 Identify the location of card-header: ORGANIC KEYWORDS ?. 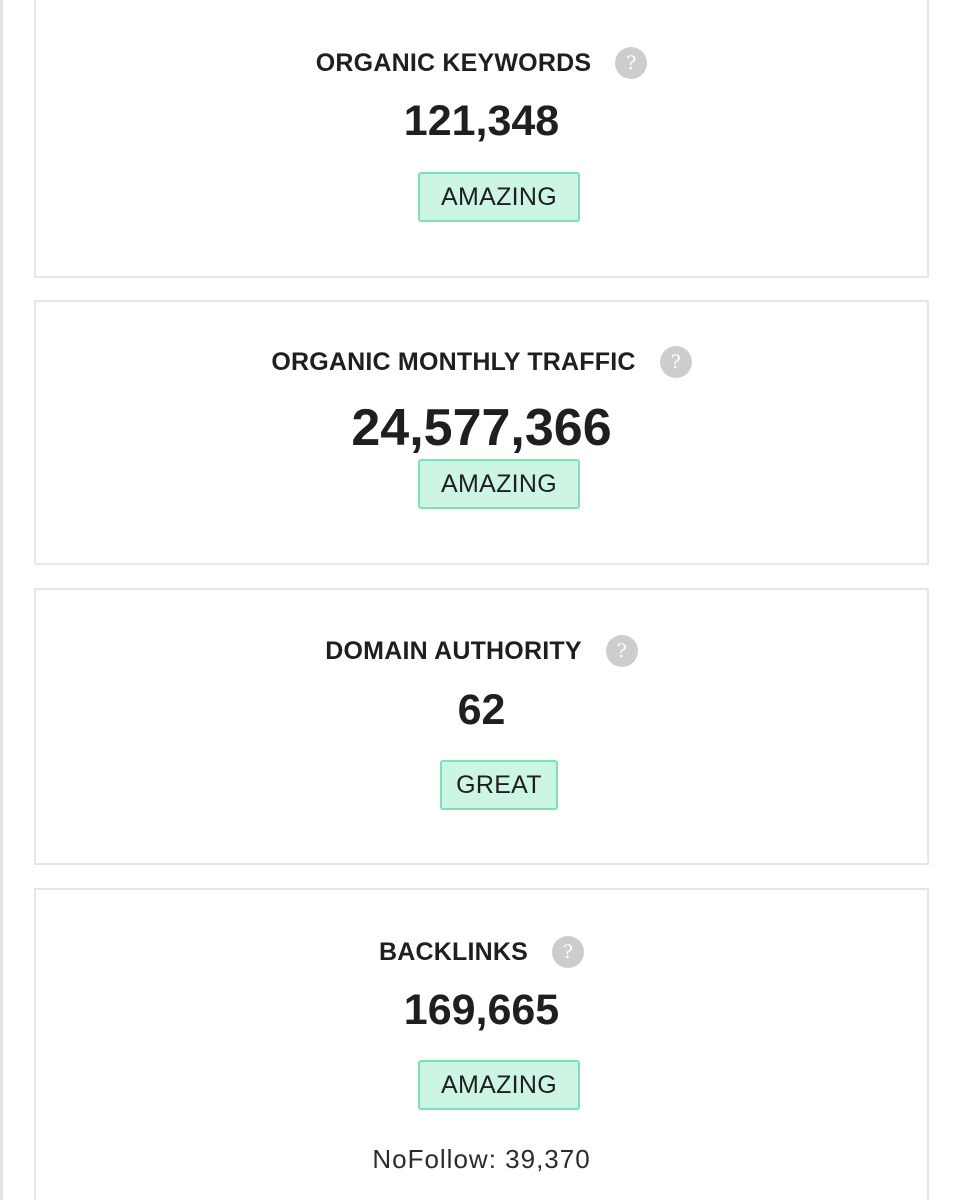
(481, 63).